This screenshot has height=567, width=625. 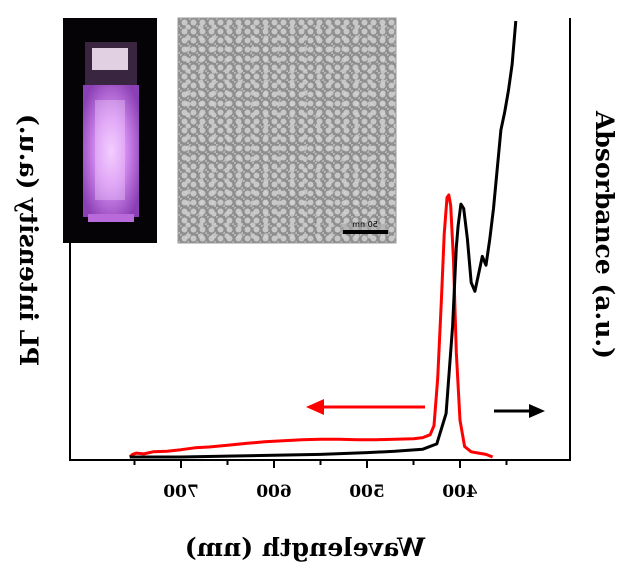 What do you see at coordinates (365, 224) in the screenshot?
I see `scale-bar-label: 50 nm` at bounding box center [365, 224].